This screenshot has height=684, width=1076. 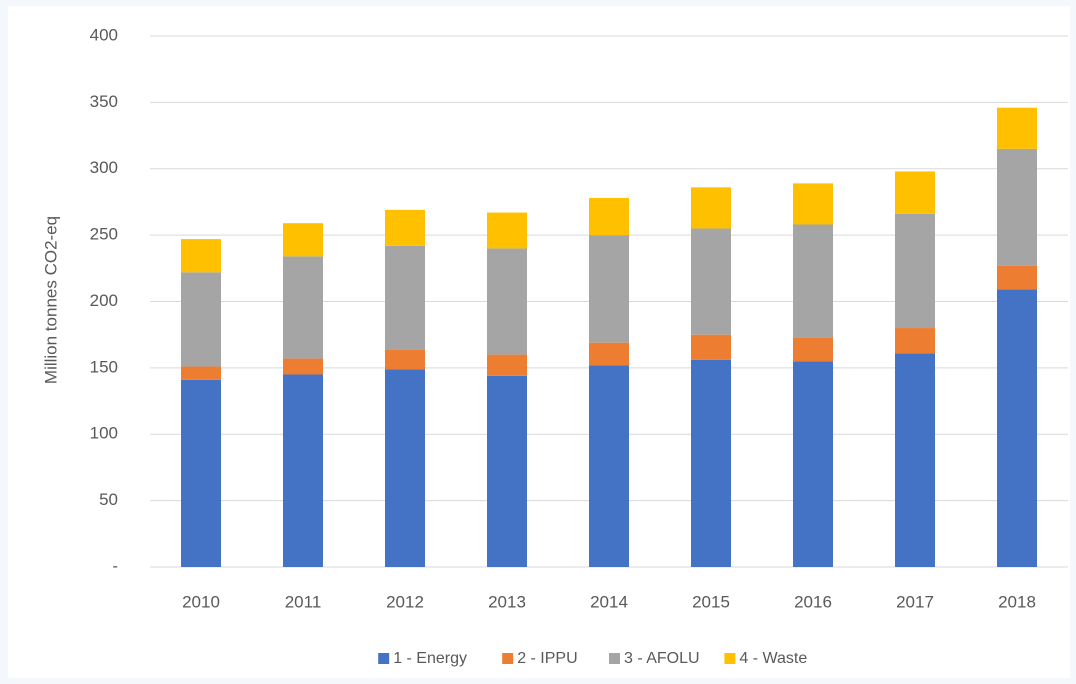 I want to click on y-tick-label: 300, so click(x=104, y=167).